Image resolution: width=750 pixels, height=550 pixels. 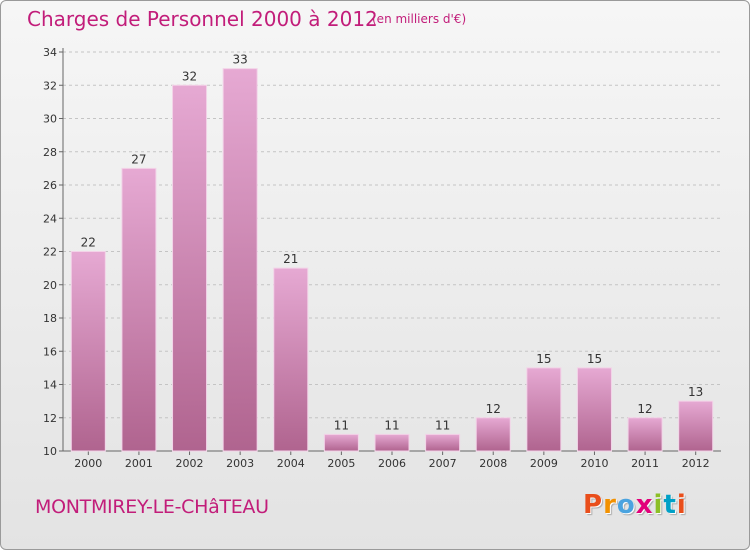 What do you see at coordinates (139, 309) in the screenshot?
I see `bar-2001` at bounding box center [139, 309].